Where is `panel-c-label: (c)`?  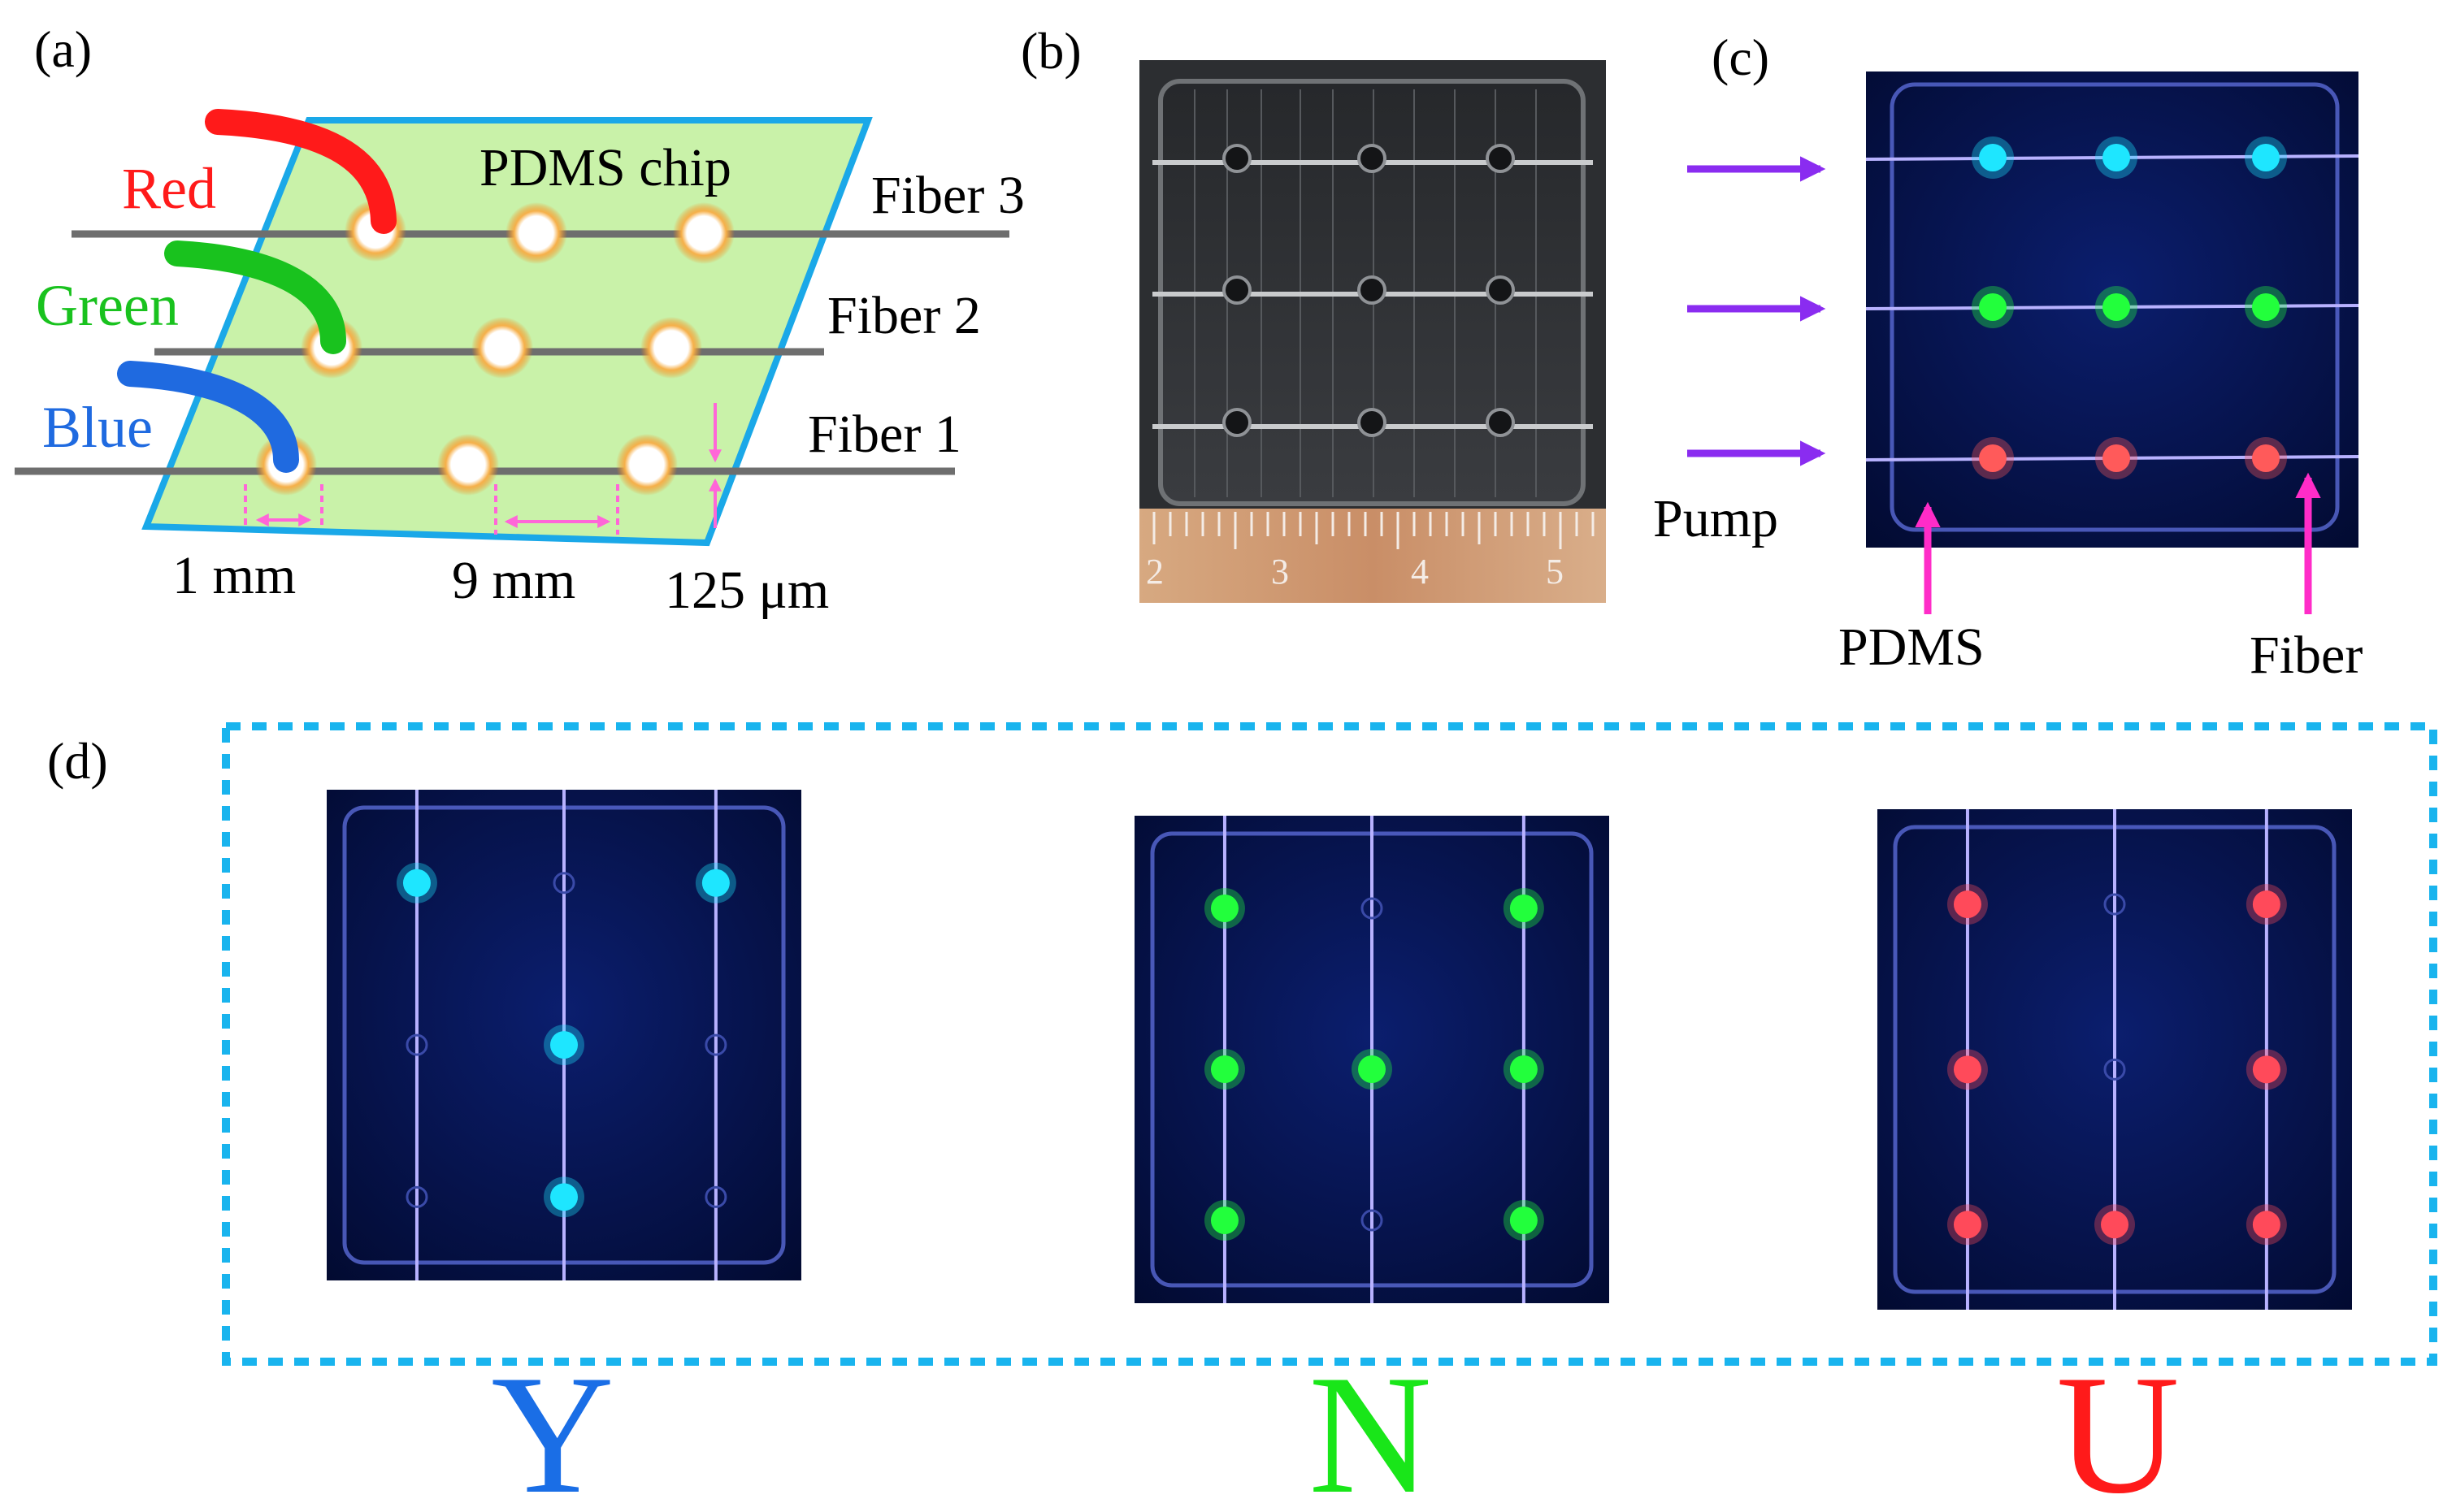
panel-c-label: (c) is located at coordinates (1740, 57).